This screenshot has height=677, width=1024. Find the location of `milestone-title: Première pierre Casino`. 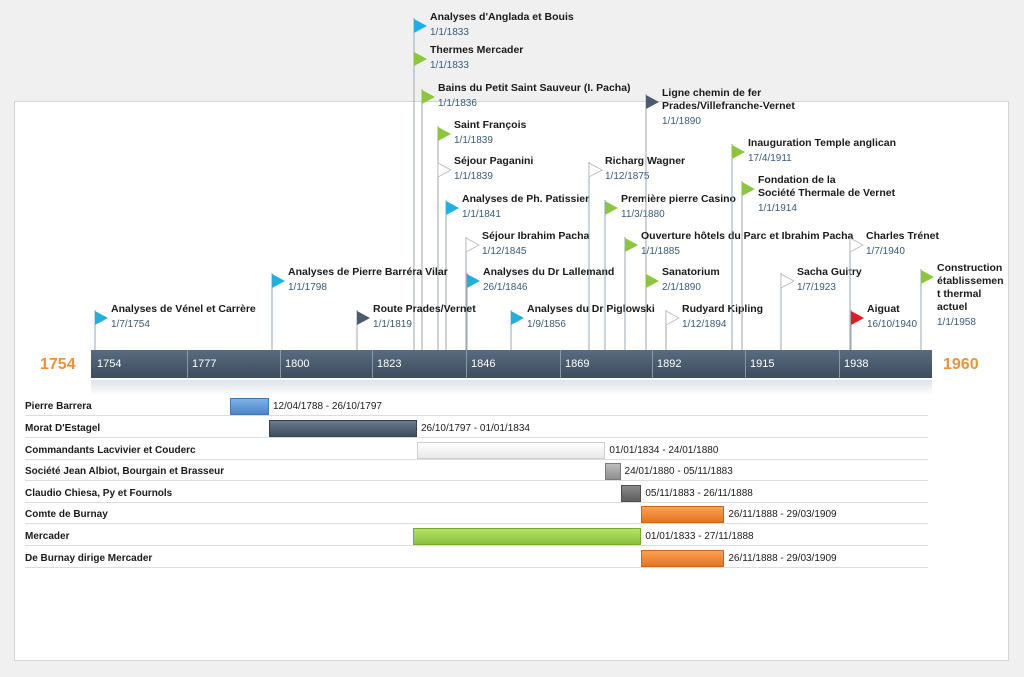

milestone-title: Première pierre Casino is located at coordinates (678, 199).